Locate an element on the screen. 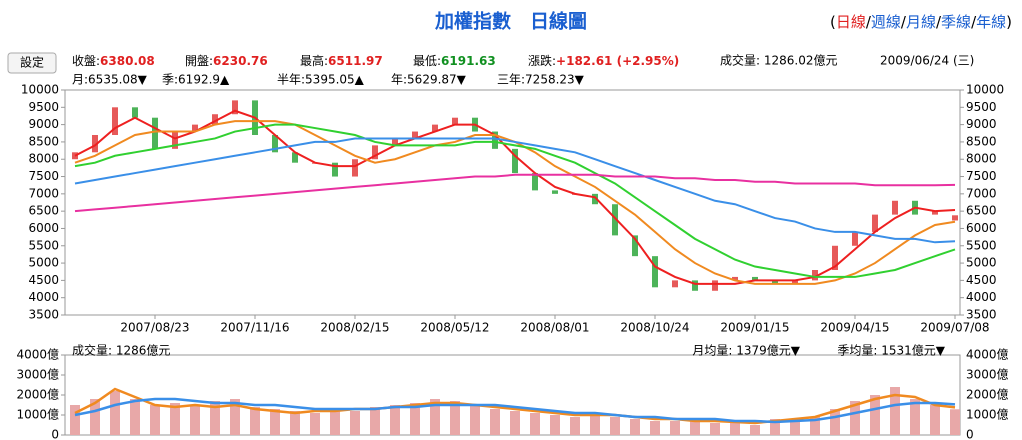  quote-item: 開盤:6230.76 is located at coordinates (226, 61).